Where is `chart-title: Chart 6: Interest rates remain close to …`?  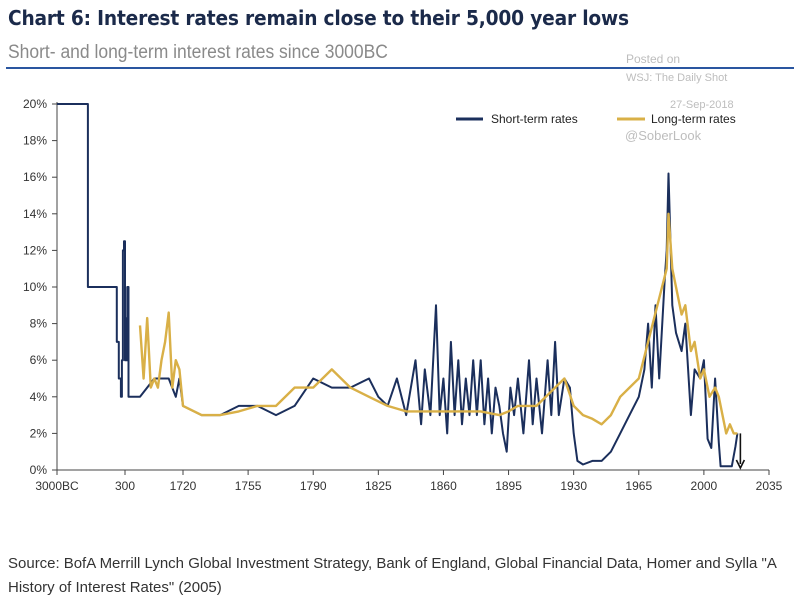 chart-title: Chart 6: Interest rates remain close to … is located at coordinates (318, 18).